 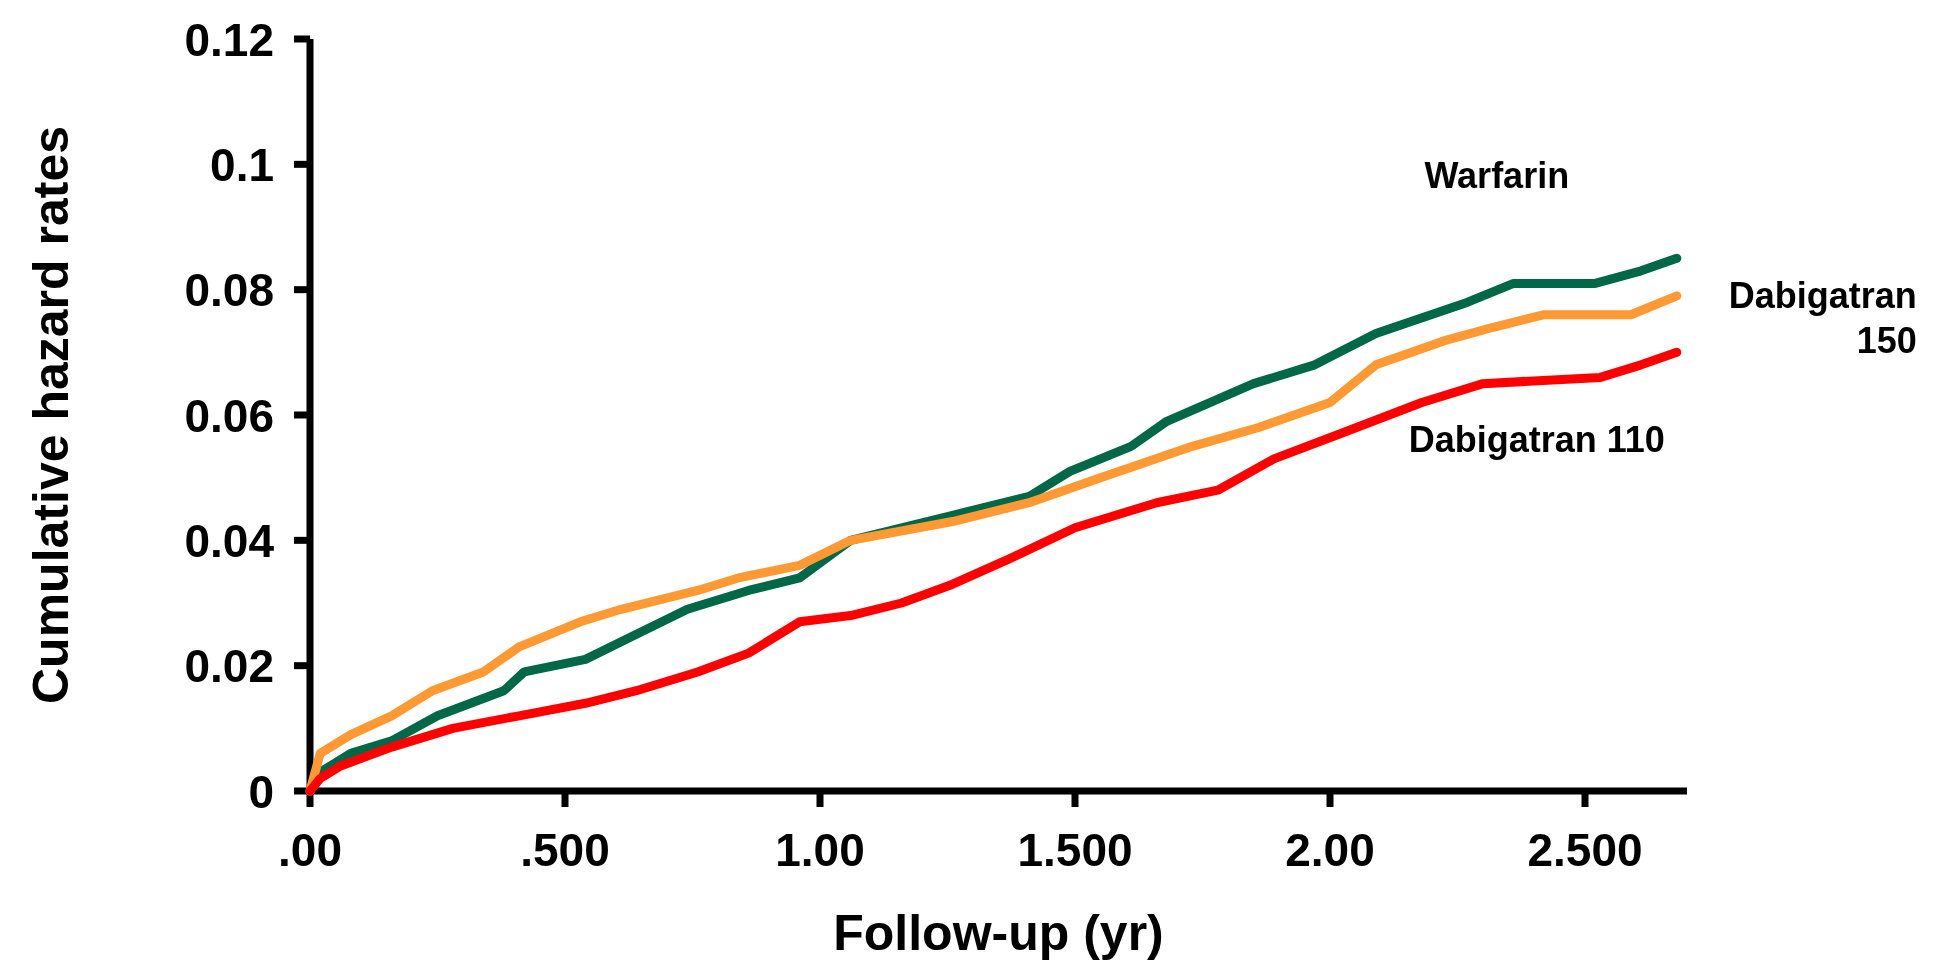 I want to click on y-axis-title: Cumulative hazard rates, so click(x=51, y=415).